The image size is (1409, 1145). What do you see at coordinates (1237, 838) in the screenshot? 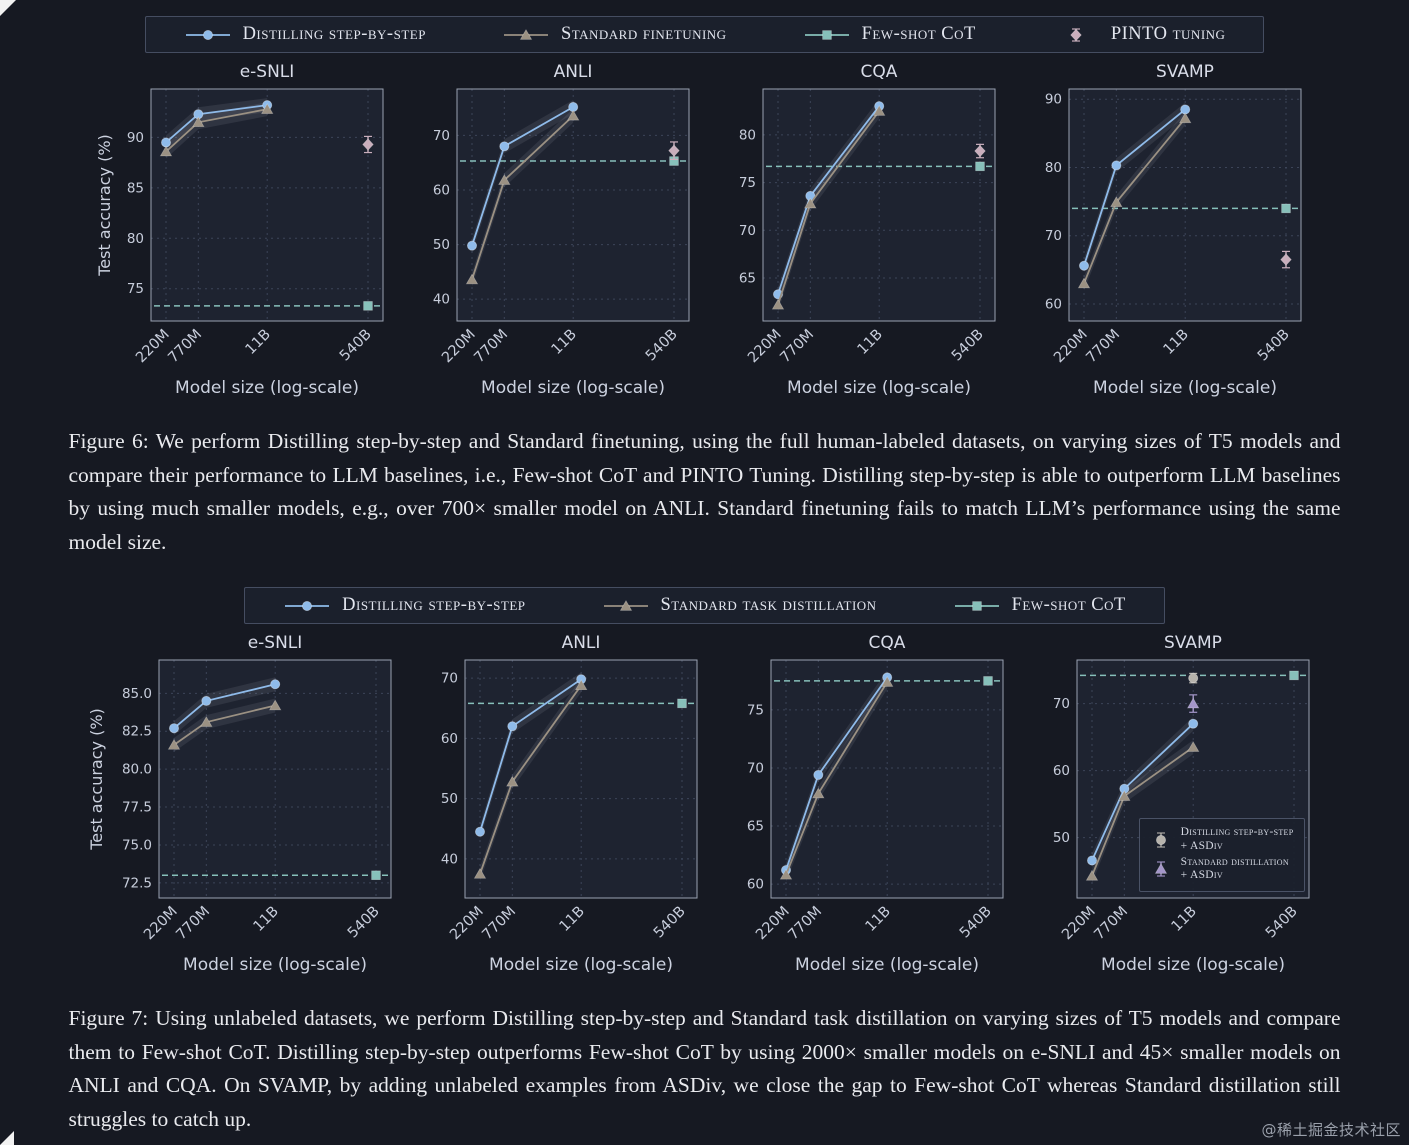
I see `inner-legend-label: Distilling step-by-step + ASDiv` at bounding box center [1237, 838].